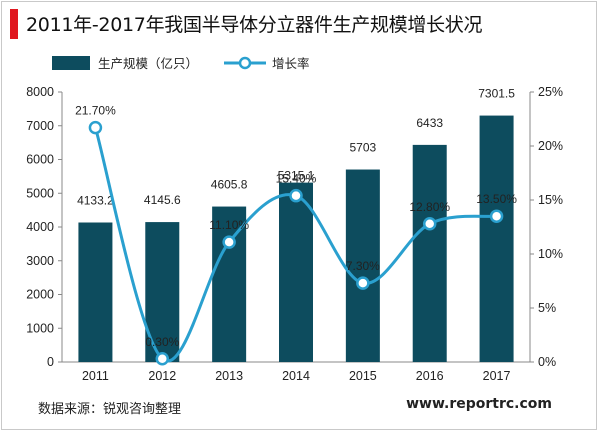 Image resolution: width=600 pixels, height=433 pixels. What do you see at coordinates (430, 376) in the screenshot?
I see `x-axis-tick-label: 2016` at bounding box center [430, 376].